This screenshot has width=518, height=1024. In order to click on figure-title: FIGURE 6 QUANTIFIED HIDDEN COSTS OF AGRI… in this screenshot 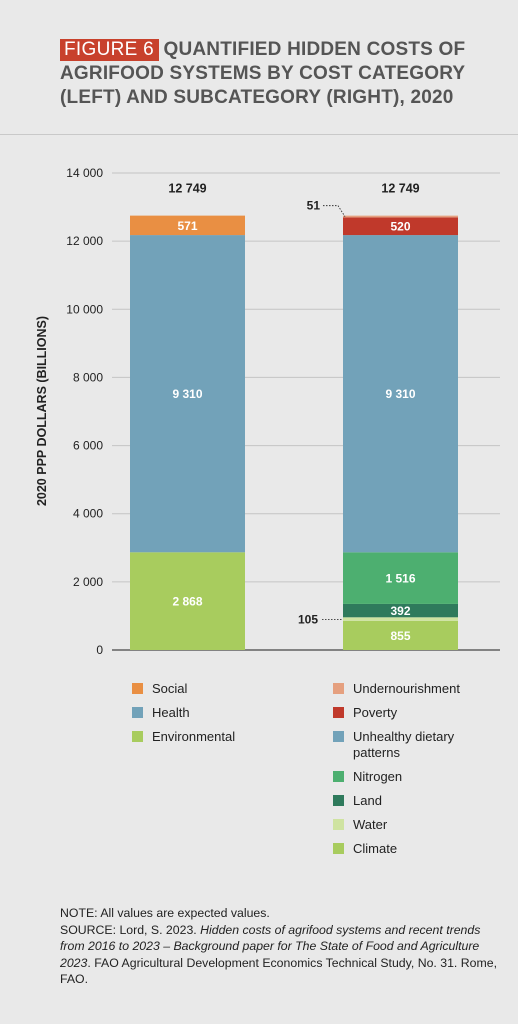, I will do `click(280, 74)`.